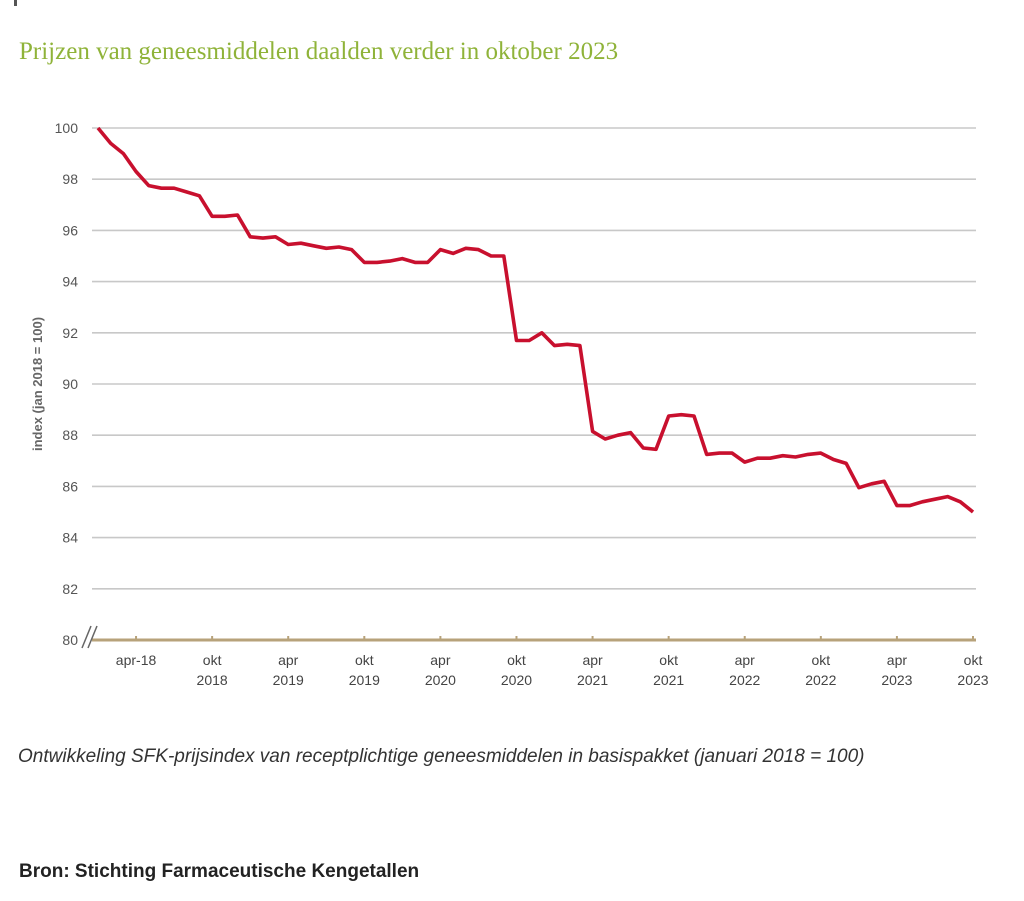  I want to click on y-tick-label: 98, so click(70, 179).